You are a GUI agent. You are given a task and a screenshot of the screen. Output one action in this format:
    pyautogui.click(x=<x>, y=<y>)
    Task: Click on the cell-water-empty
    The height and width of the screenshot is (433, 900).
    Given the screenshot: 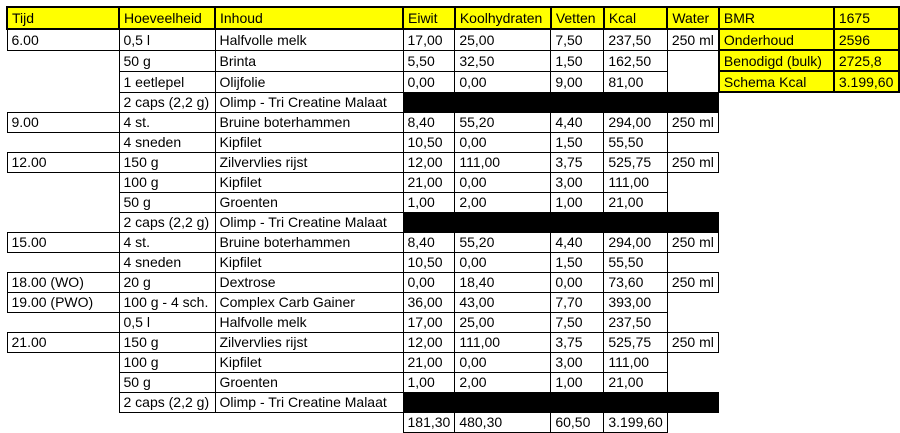 What is the action you would take?
    pyautogui.click(x=693, y=422)
    